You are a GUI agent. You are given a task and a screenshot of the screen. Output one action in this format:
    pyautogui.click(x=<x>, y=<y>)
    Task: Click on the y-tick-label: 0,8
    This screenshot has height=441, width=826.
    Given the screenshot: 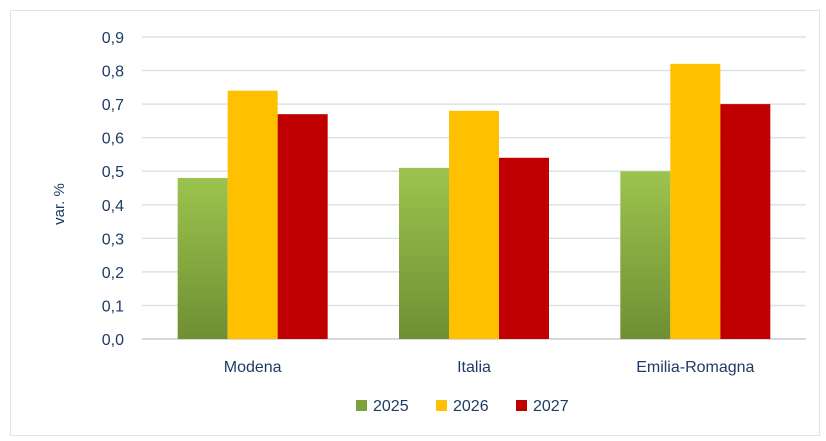 What is the action you would take?
    pyautogui.click(x=113, y=72)
    